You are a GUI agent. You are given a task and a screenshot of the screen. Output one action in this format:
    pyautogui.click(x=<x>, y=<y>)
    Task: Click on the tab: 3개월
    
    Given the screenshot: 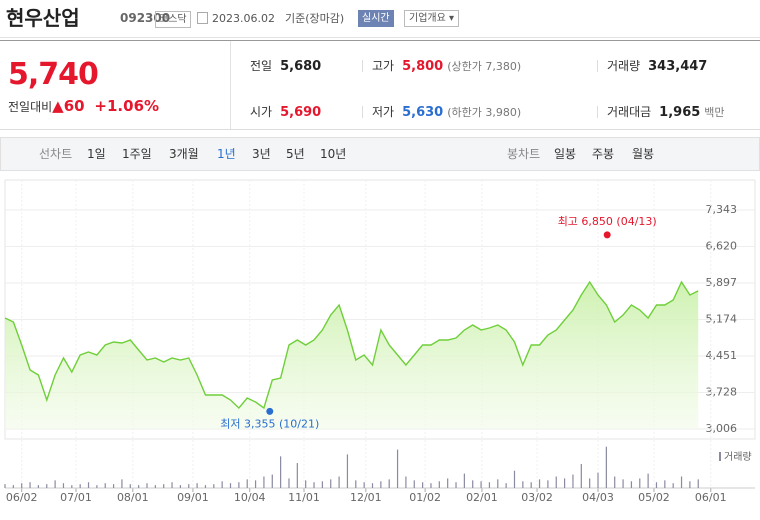 What is the action you would take?
    pyautogui.click(x=184, y=154)
    